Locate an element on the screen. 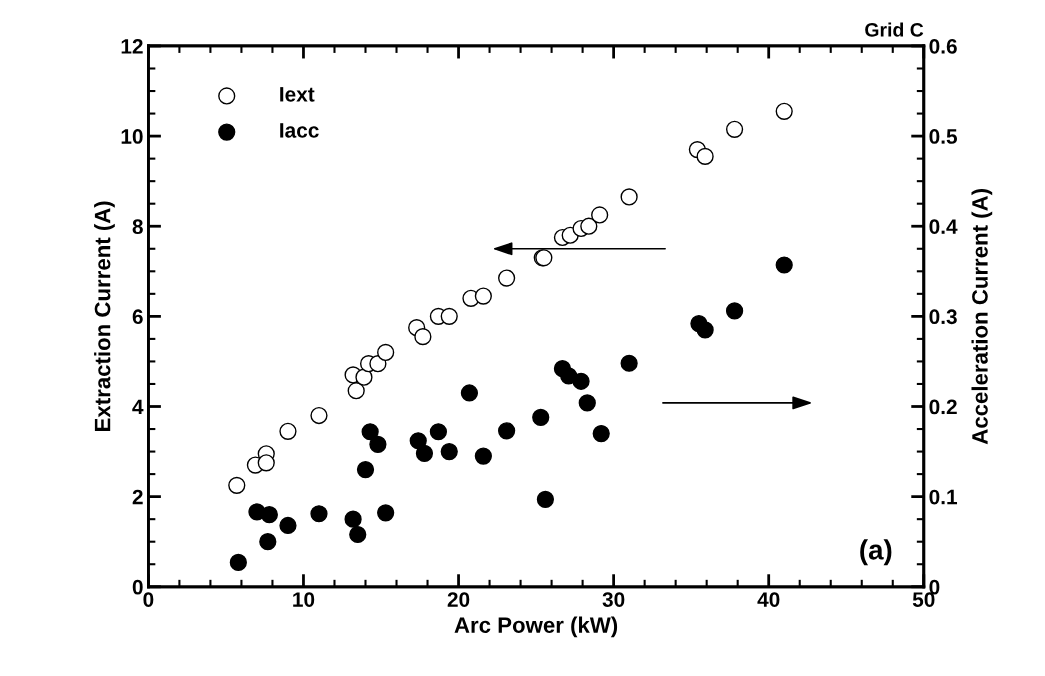 Image resolution: width=1045 pixels, height=676 pixels. y2-tick-label: 0.3 is located at coordinates (943, 317).